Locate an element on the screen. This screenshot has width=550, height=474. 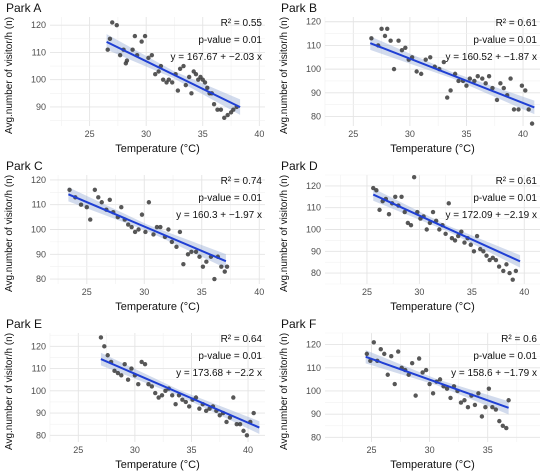
grid is located at coordinates (432, 229).